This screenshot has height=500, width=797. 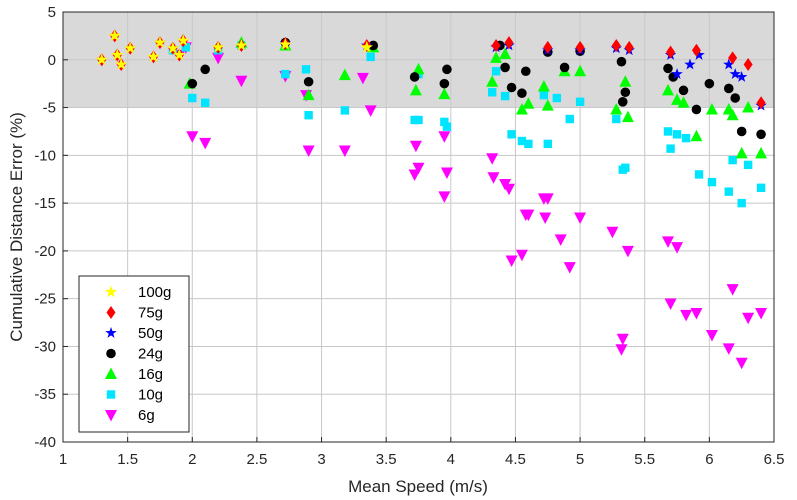 I want to click on legend-label: 16g, so click(x=150, y=374).